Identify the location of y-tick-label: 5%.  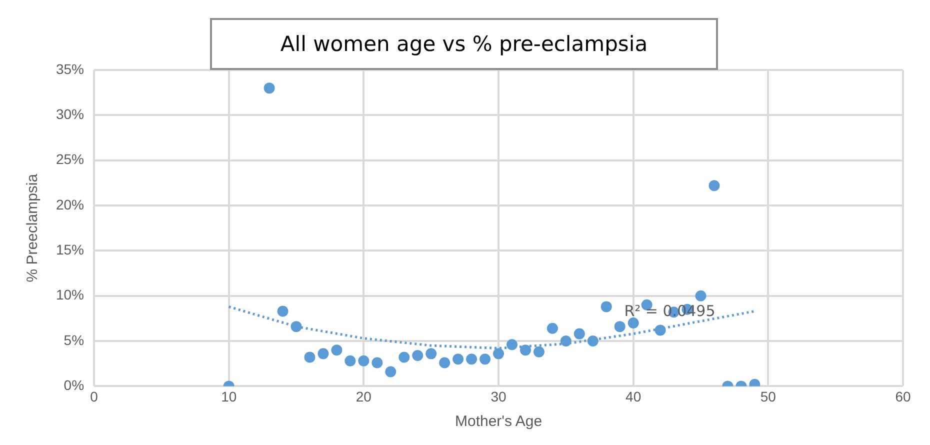
(74, 340).